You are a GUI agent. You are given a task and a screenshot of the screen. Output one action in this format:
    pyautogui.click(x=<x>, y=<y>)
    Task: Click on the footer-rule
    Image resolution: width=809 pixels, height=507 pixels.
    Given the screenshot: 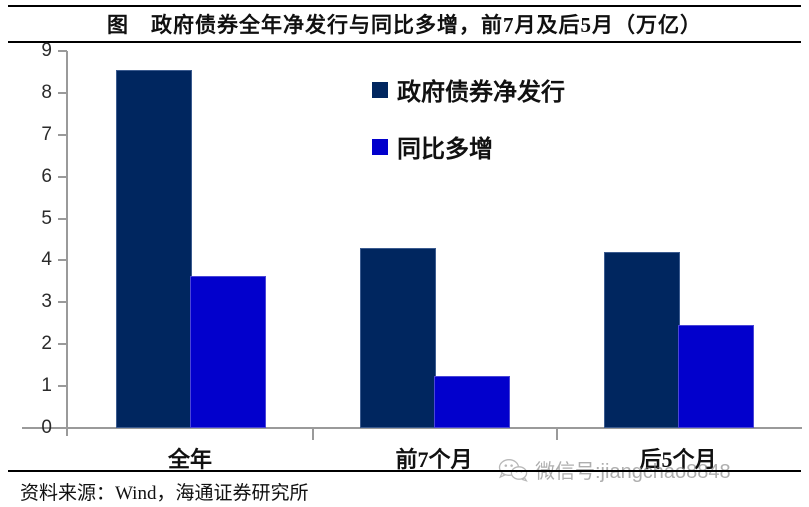 What is the action you would take?
    pyautogui.click(x=404, y=471)
    